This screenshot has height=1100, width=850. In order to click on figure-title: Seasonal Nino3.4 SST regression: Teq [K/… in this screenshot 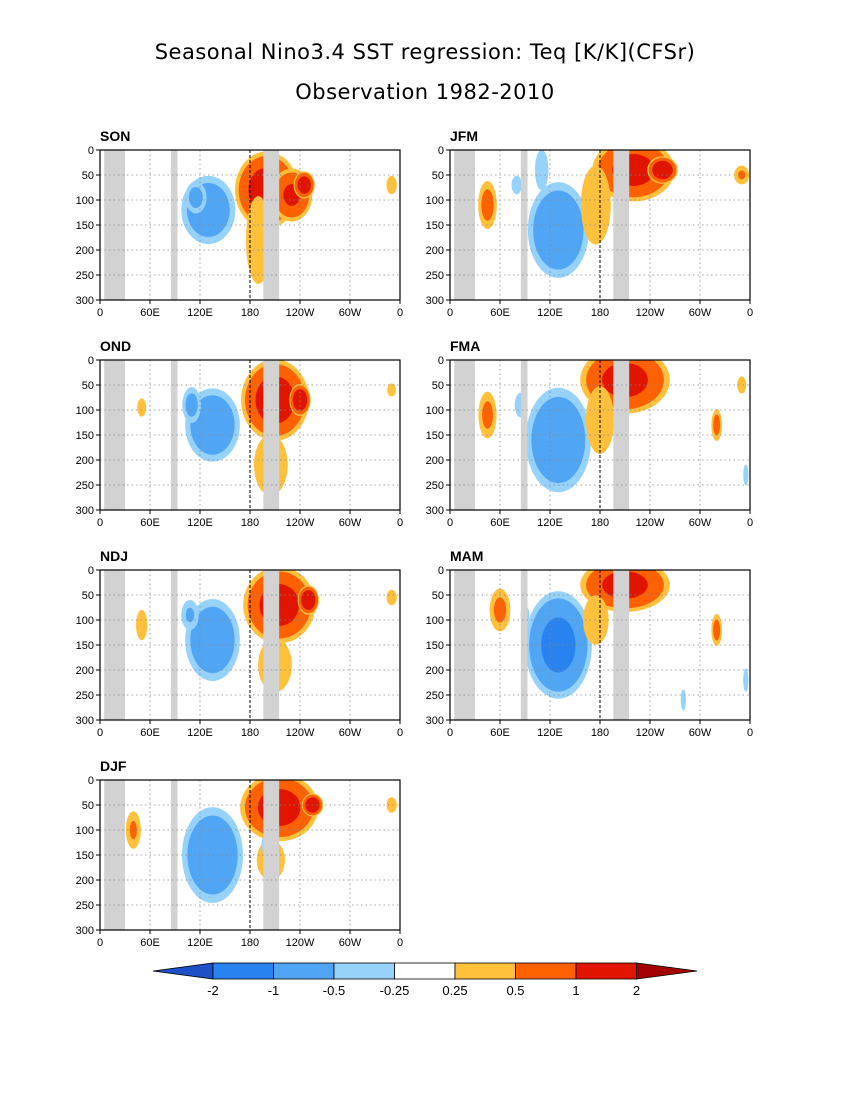, I will do `click(425, 52)`.